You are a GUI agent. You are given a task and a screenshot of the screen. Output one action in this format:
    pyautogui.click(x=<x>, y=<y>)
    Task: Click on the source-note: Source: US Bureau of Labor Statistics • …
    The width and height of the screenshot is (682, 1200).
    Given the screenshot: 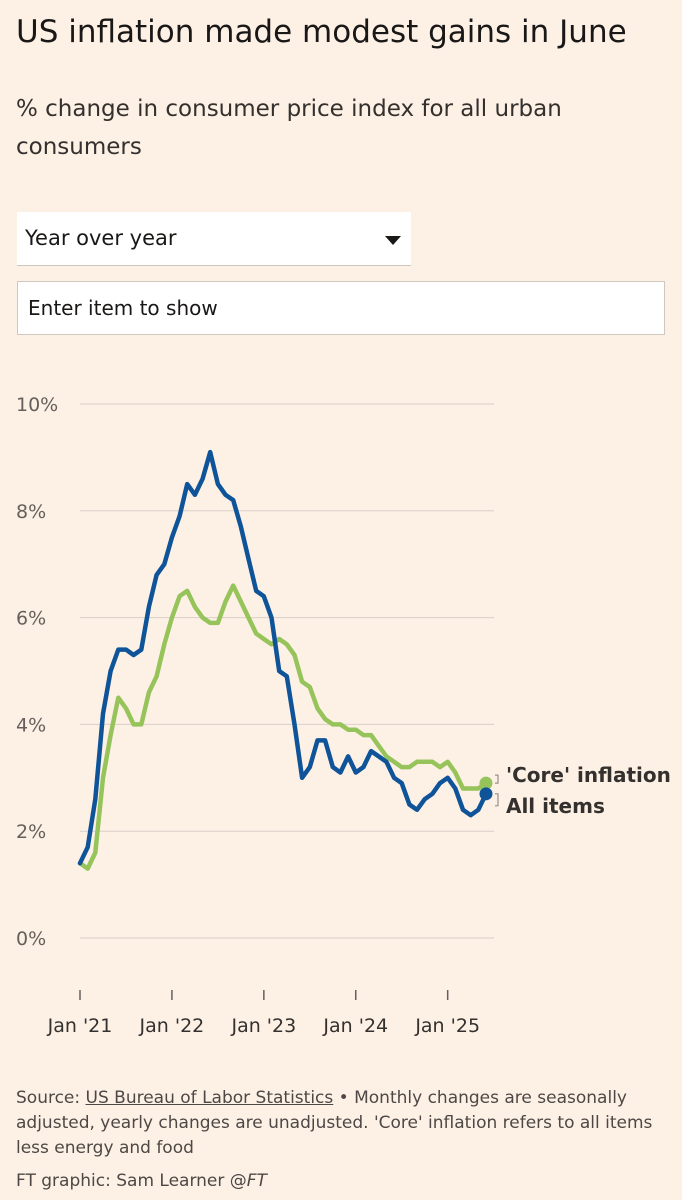 What is the action you would take?
    pyautogui.click(x=341, y=1123)
    